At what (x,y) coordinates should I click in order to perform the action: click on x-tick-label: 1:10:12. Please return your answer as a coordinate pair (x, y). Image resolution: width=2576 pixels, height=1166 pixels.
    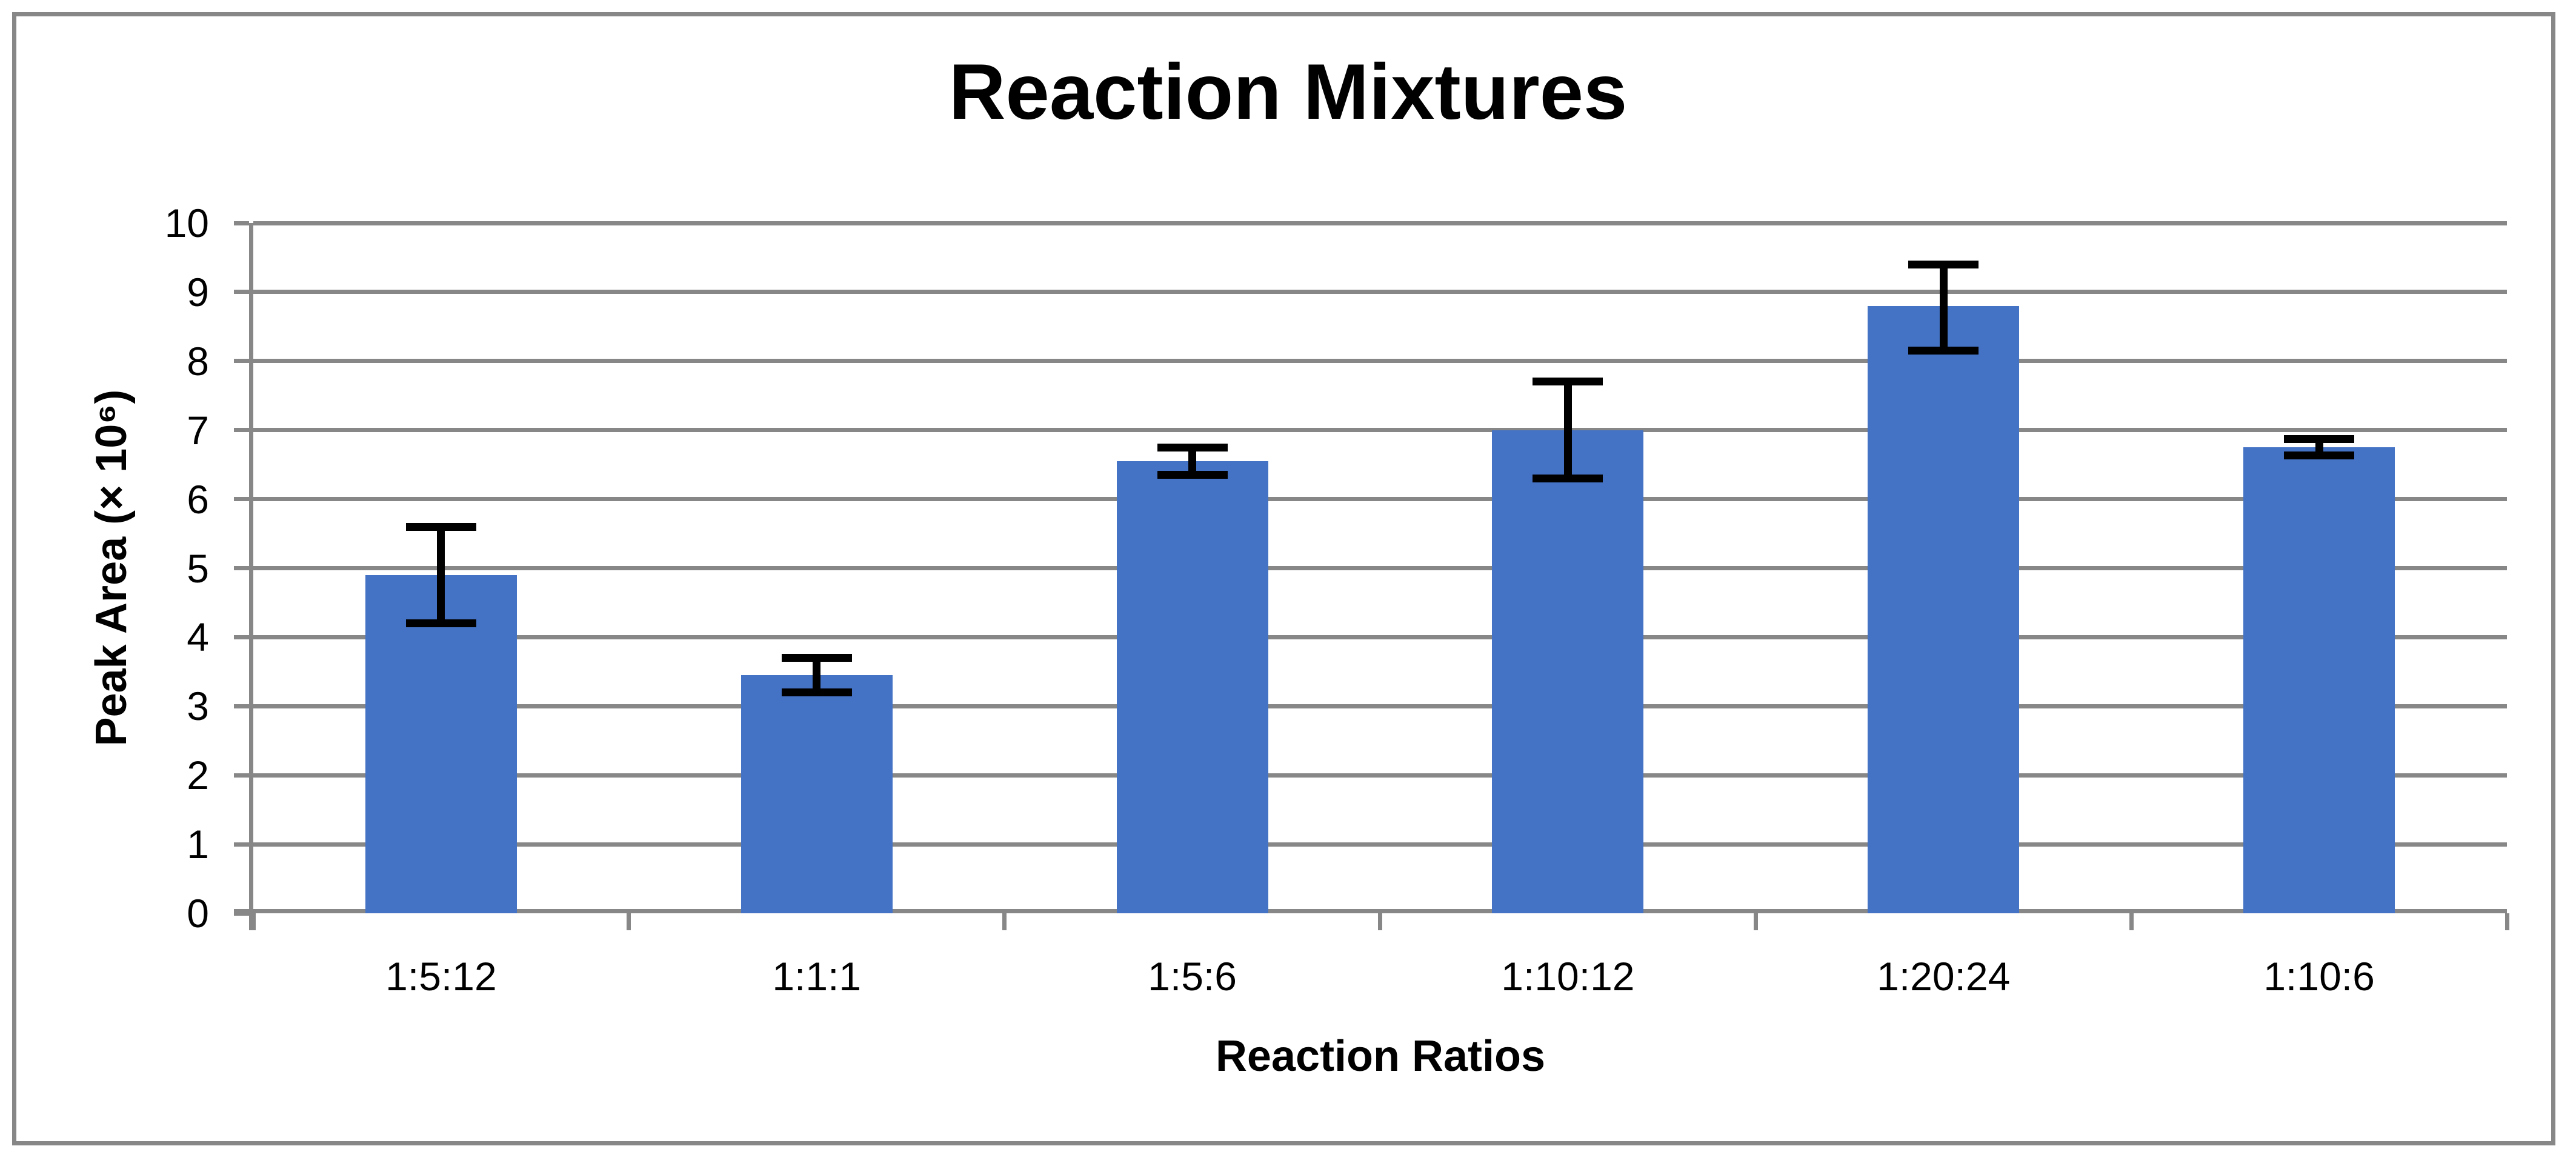
    Looking at the image, I should click on (1568, 976).